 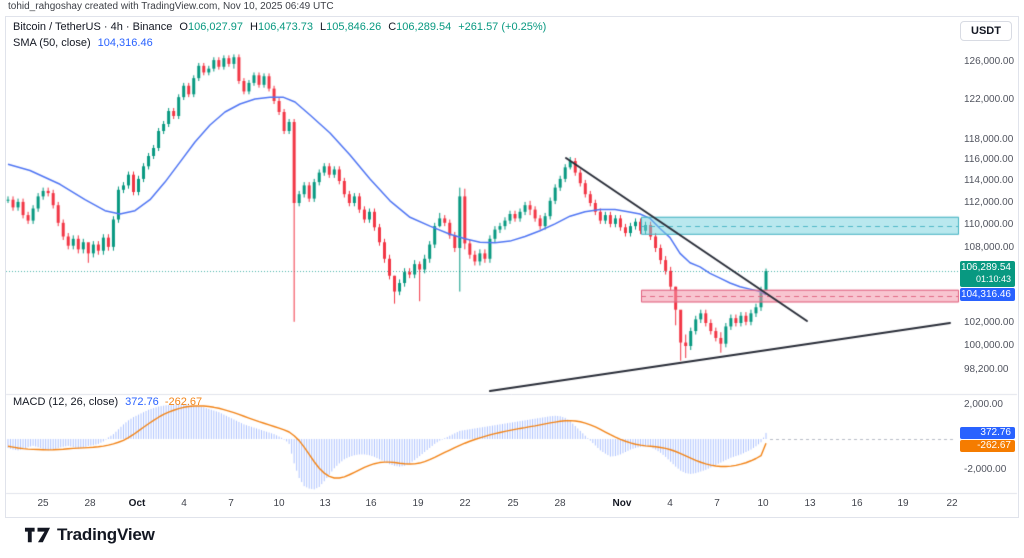 What do you see at coordinates (987, 446) in the screenshot?
I see `macd-signal-badge: -262.67` at bounding box center [987, 446].